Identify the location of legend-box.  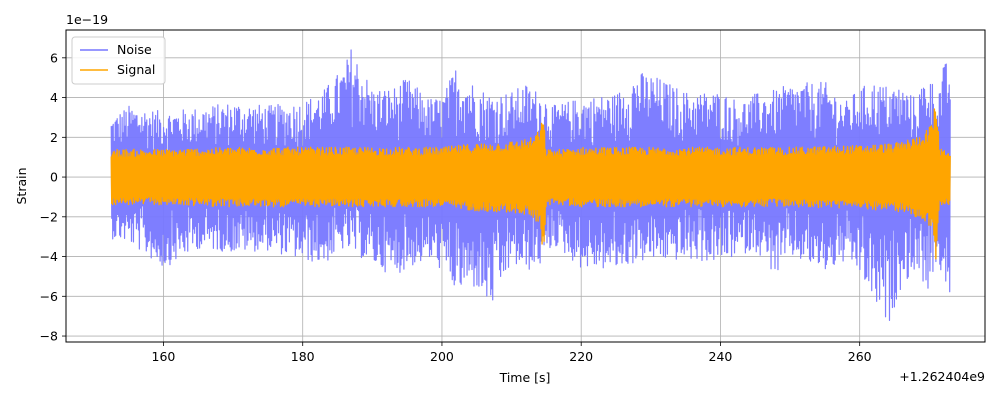
(118, 60).